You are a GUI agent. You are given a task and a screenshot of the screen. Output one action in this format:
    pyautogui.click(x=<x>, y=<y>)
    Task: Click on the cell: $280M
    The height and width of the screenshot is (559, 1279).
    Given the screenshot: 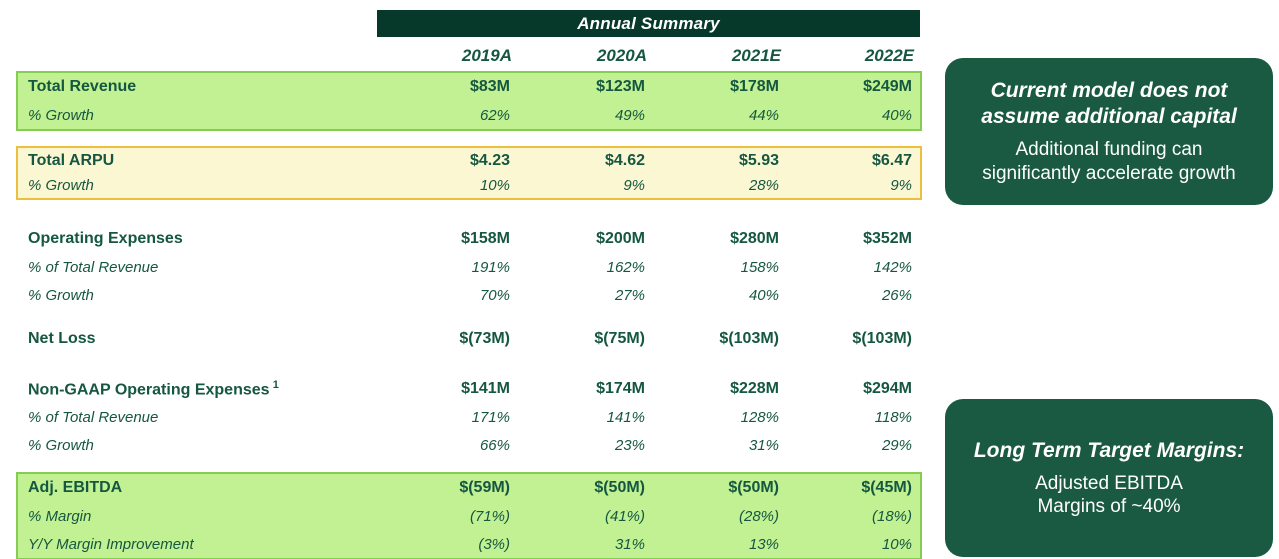 What is the action you would take?
    pyautogui.click(x=754, y=238)
    